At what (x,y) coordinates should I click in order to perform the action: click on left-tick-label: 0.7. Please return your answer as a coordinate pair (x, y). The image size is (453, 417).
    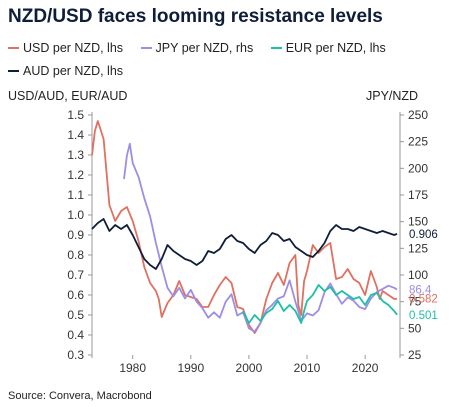
    Looking at the image, I should click on (75, 275).